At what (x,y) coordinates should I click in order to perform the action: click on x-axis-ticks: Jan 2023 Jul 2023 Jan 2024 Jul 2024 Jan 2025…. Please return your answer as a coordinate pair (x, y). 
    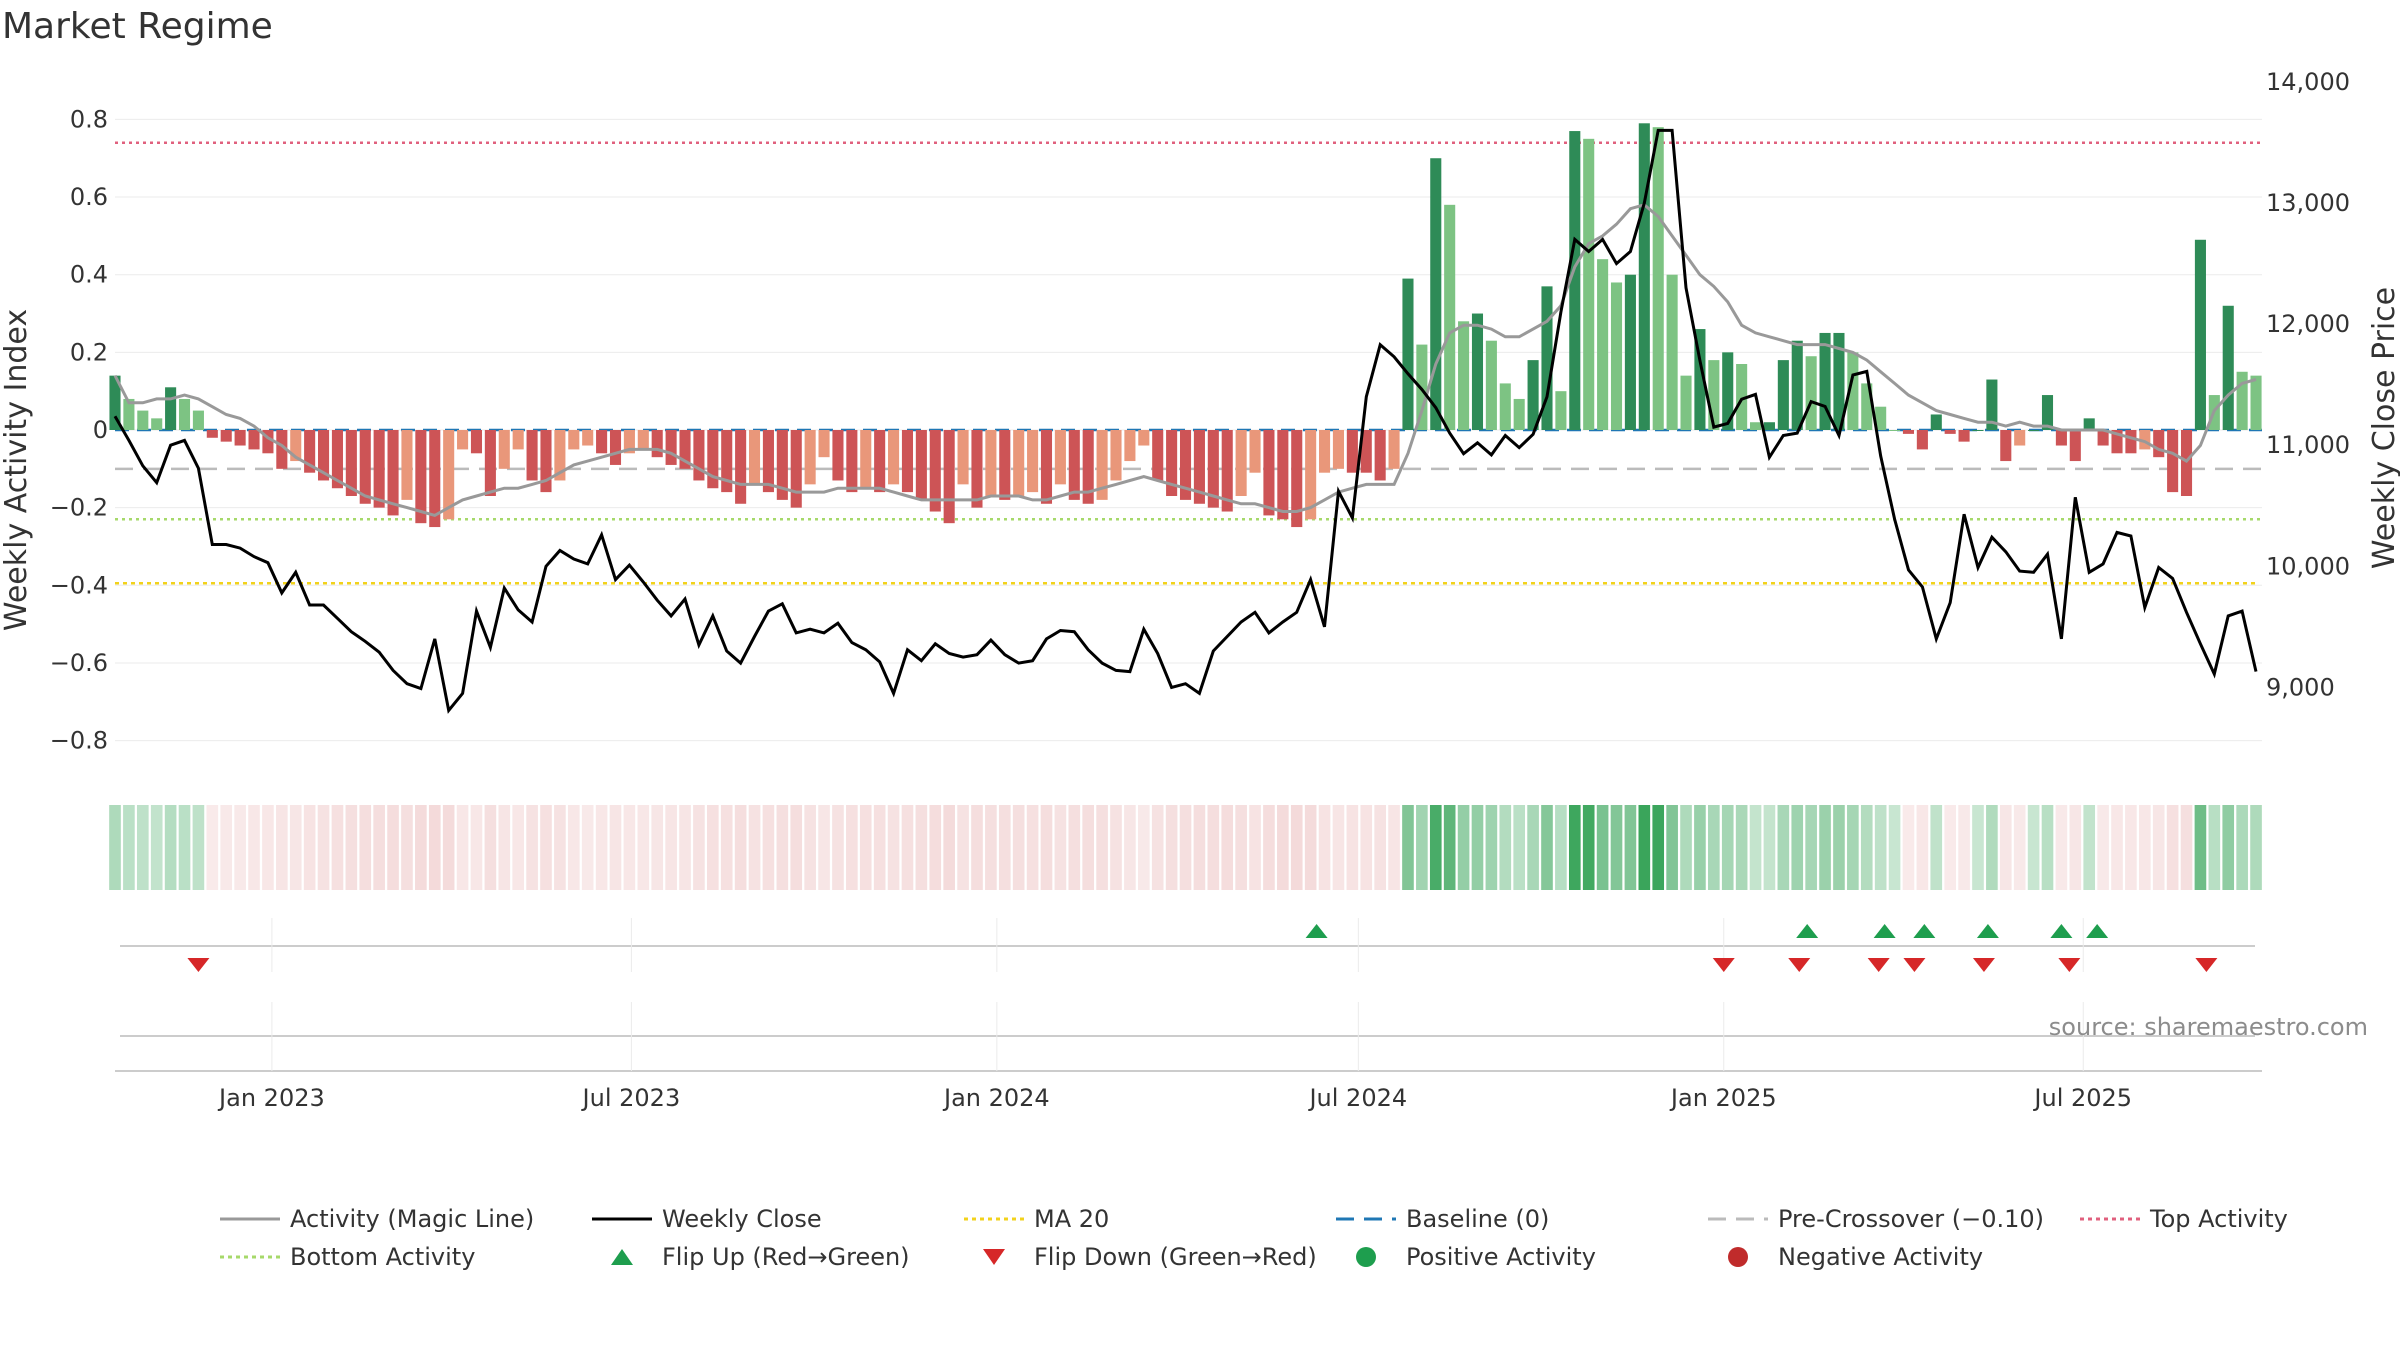
    Looking at the image, I should click on (1174, 1098).